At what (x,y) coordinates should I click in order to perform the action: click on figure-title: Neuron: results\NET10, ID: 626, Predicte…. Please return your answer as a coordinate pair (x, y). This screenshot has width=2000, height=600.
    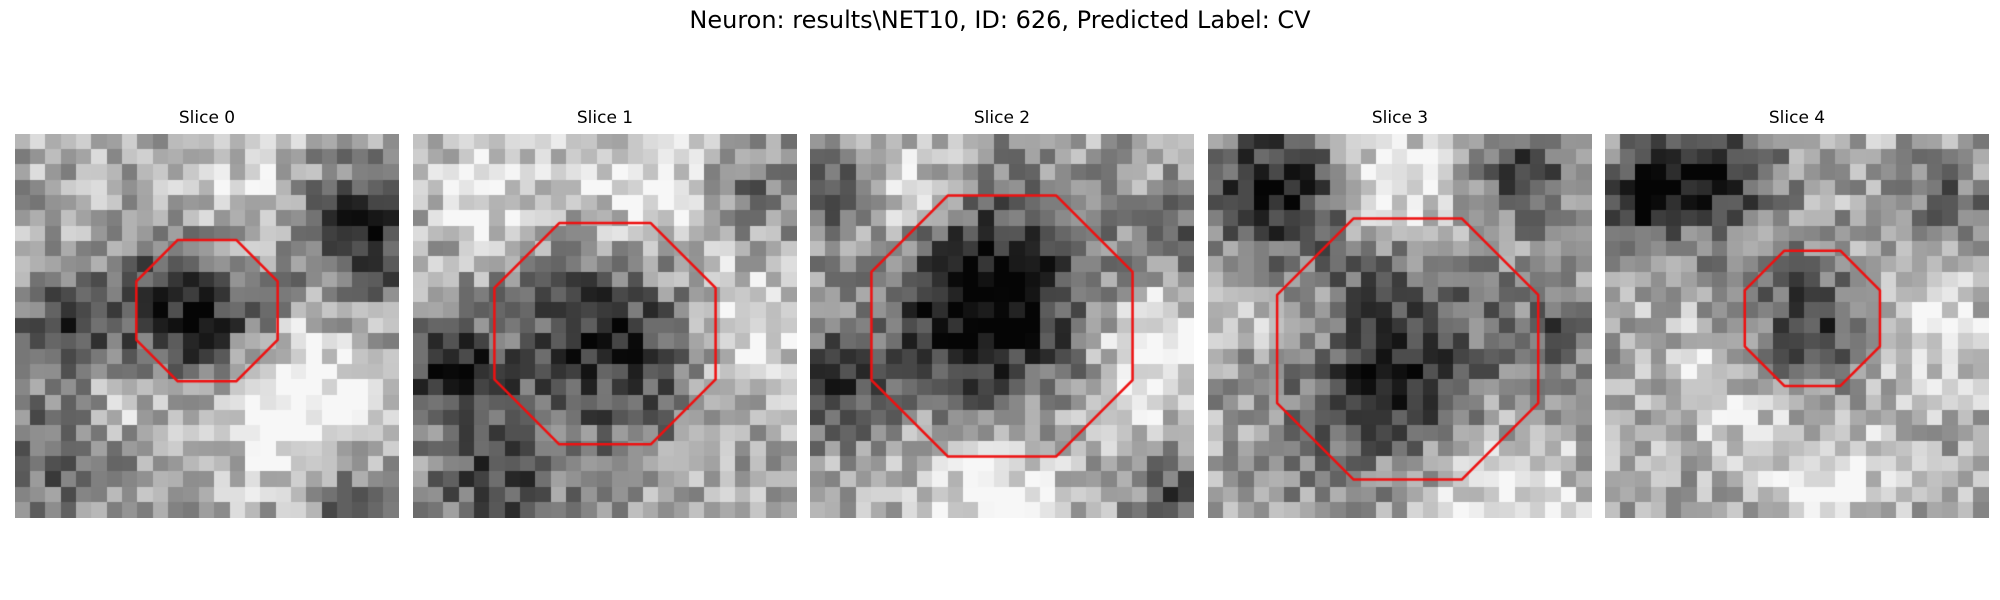
    Looking at the image, I should click on (1000, 20).